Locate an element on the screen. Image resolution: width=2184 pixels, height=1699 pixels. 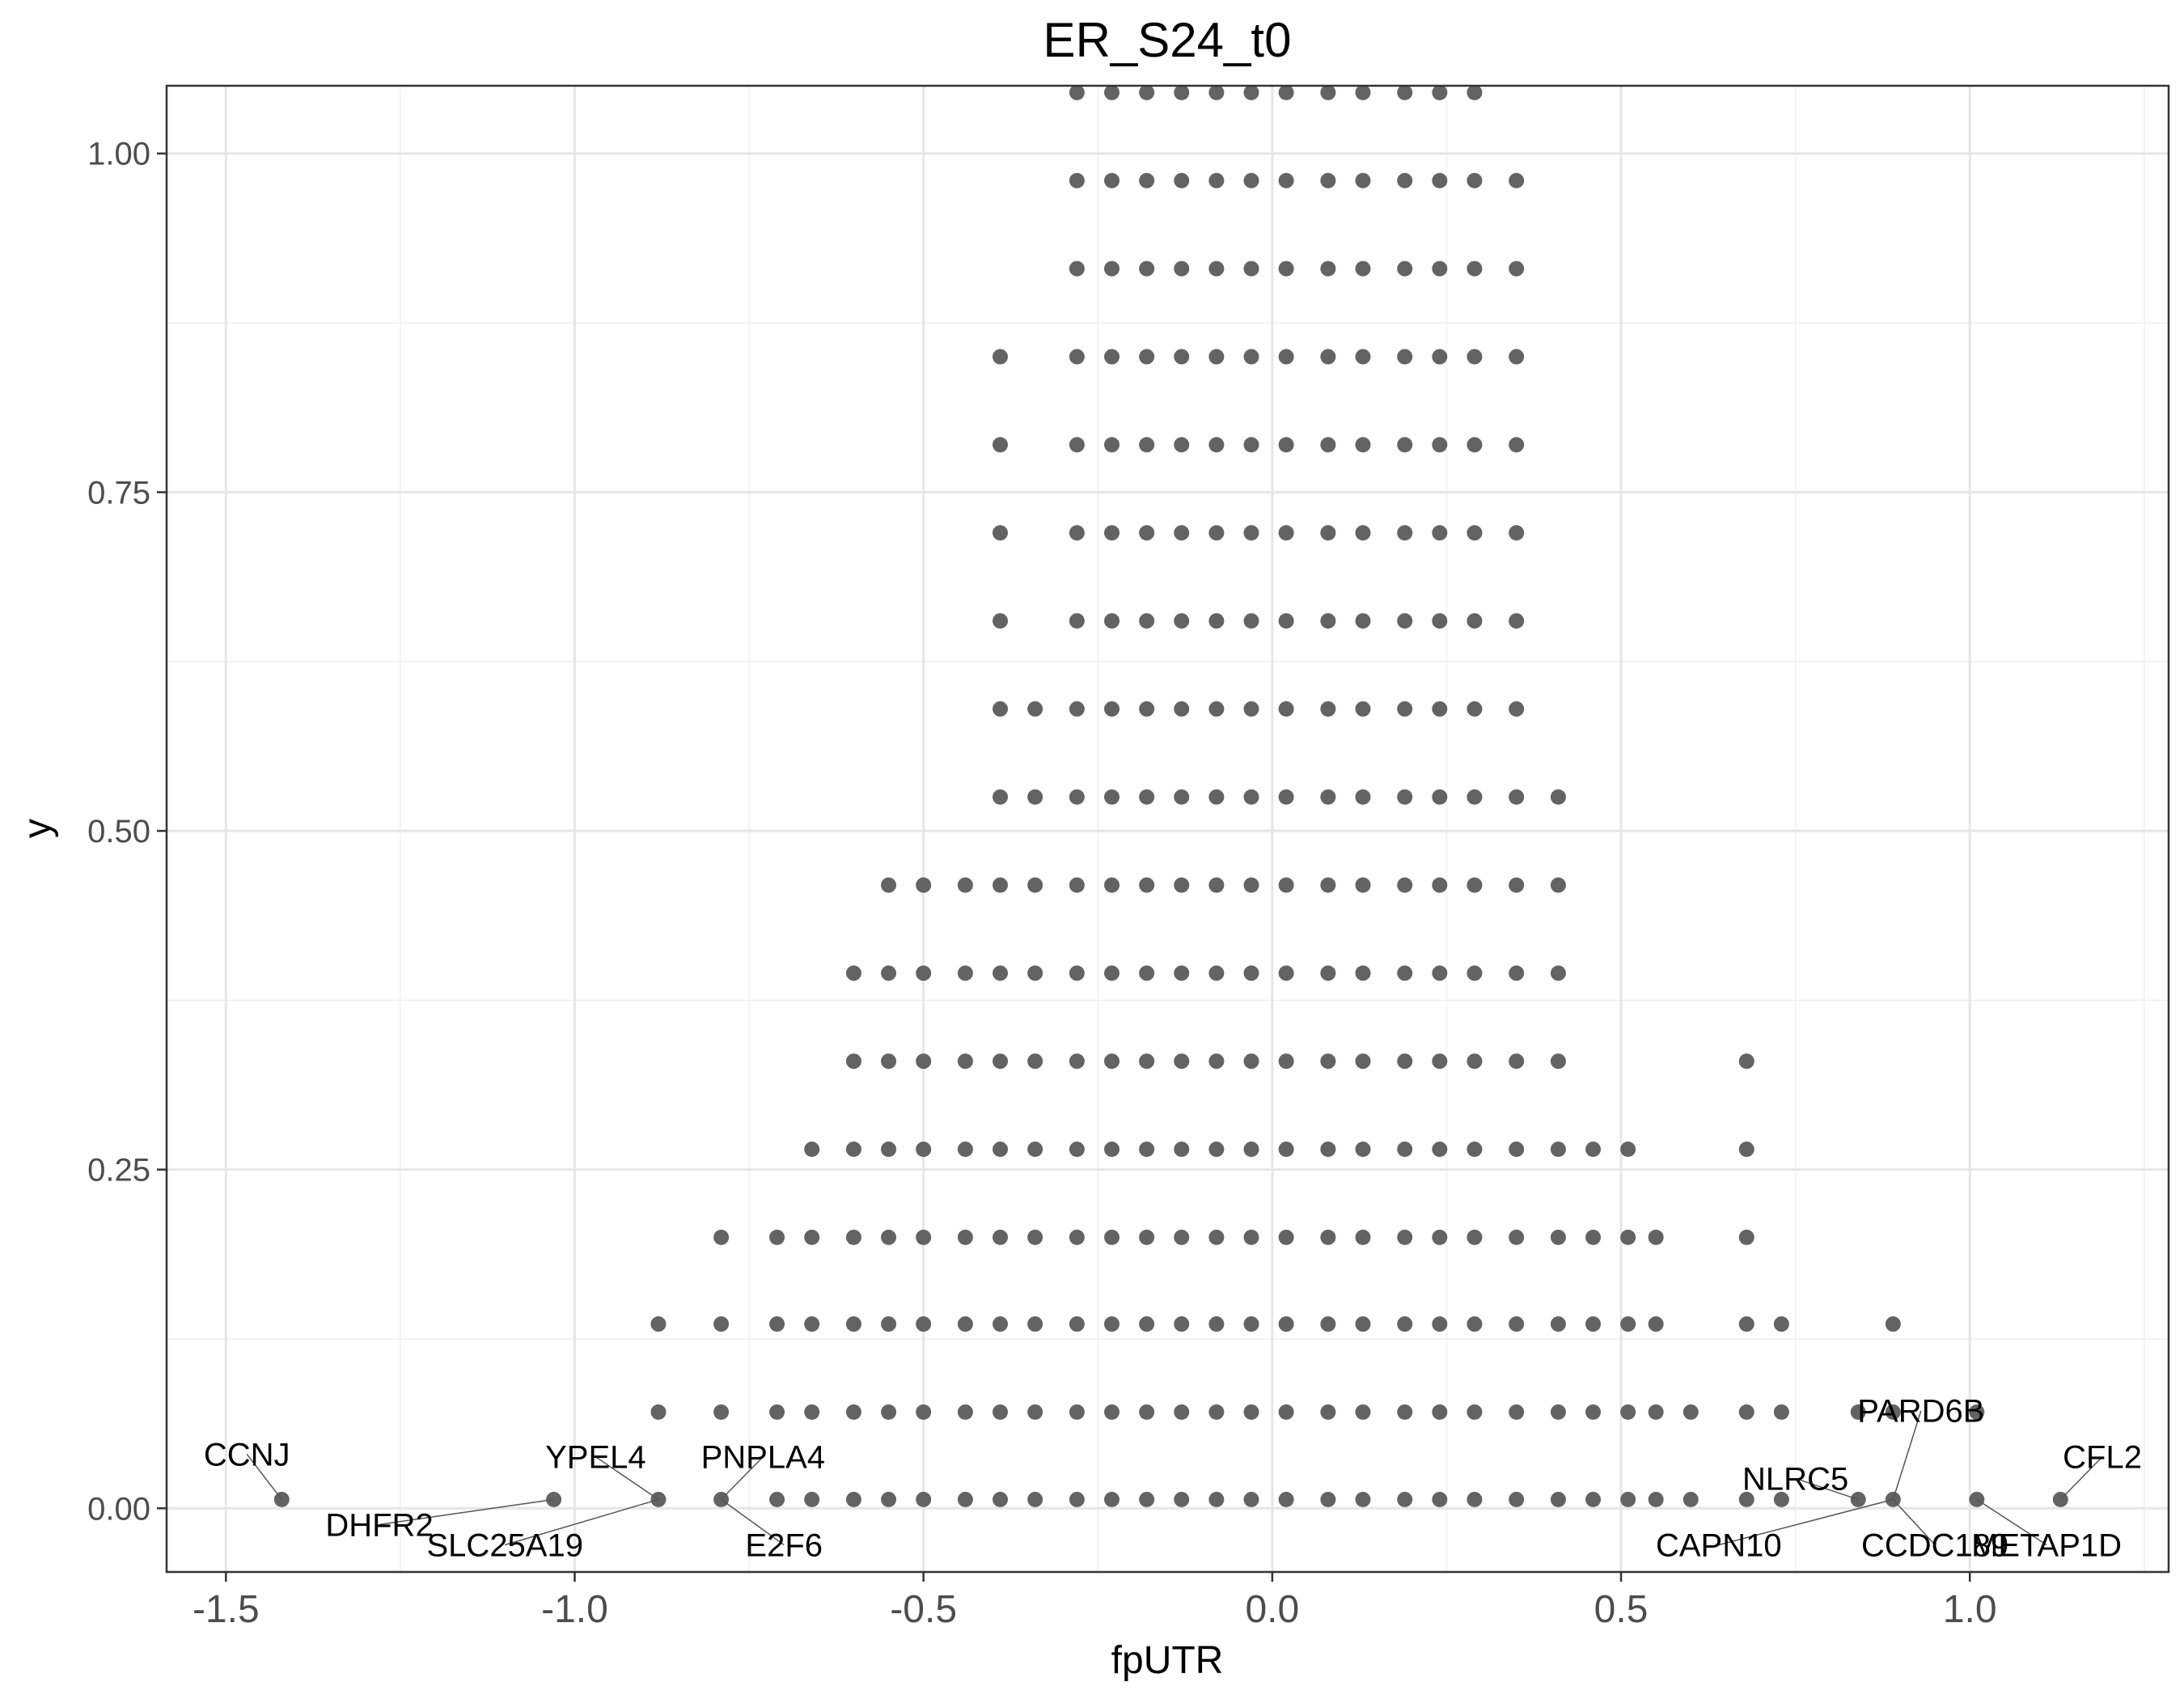
chart-title: ER_S24_t0 is located at coordinates (1167, 40).